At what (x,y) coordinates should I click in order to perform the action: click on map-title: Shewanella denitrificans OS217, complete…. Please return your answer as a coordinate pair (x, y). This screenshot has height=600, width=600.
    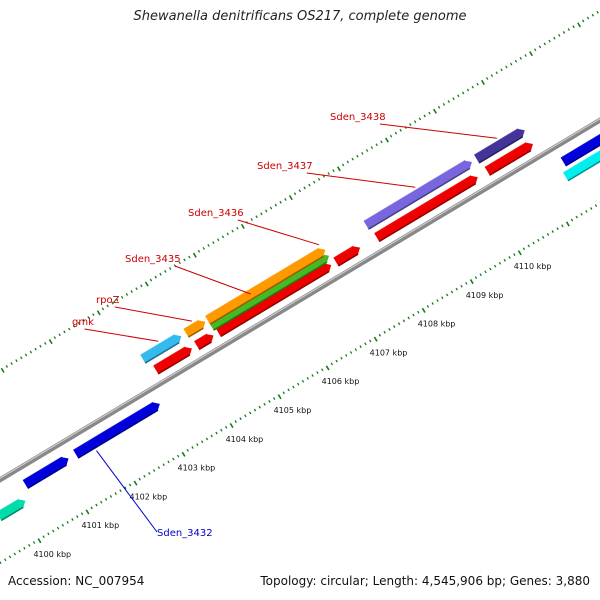
    Looking at the image, I should click on (300, 16).